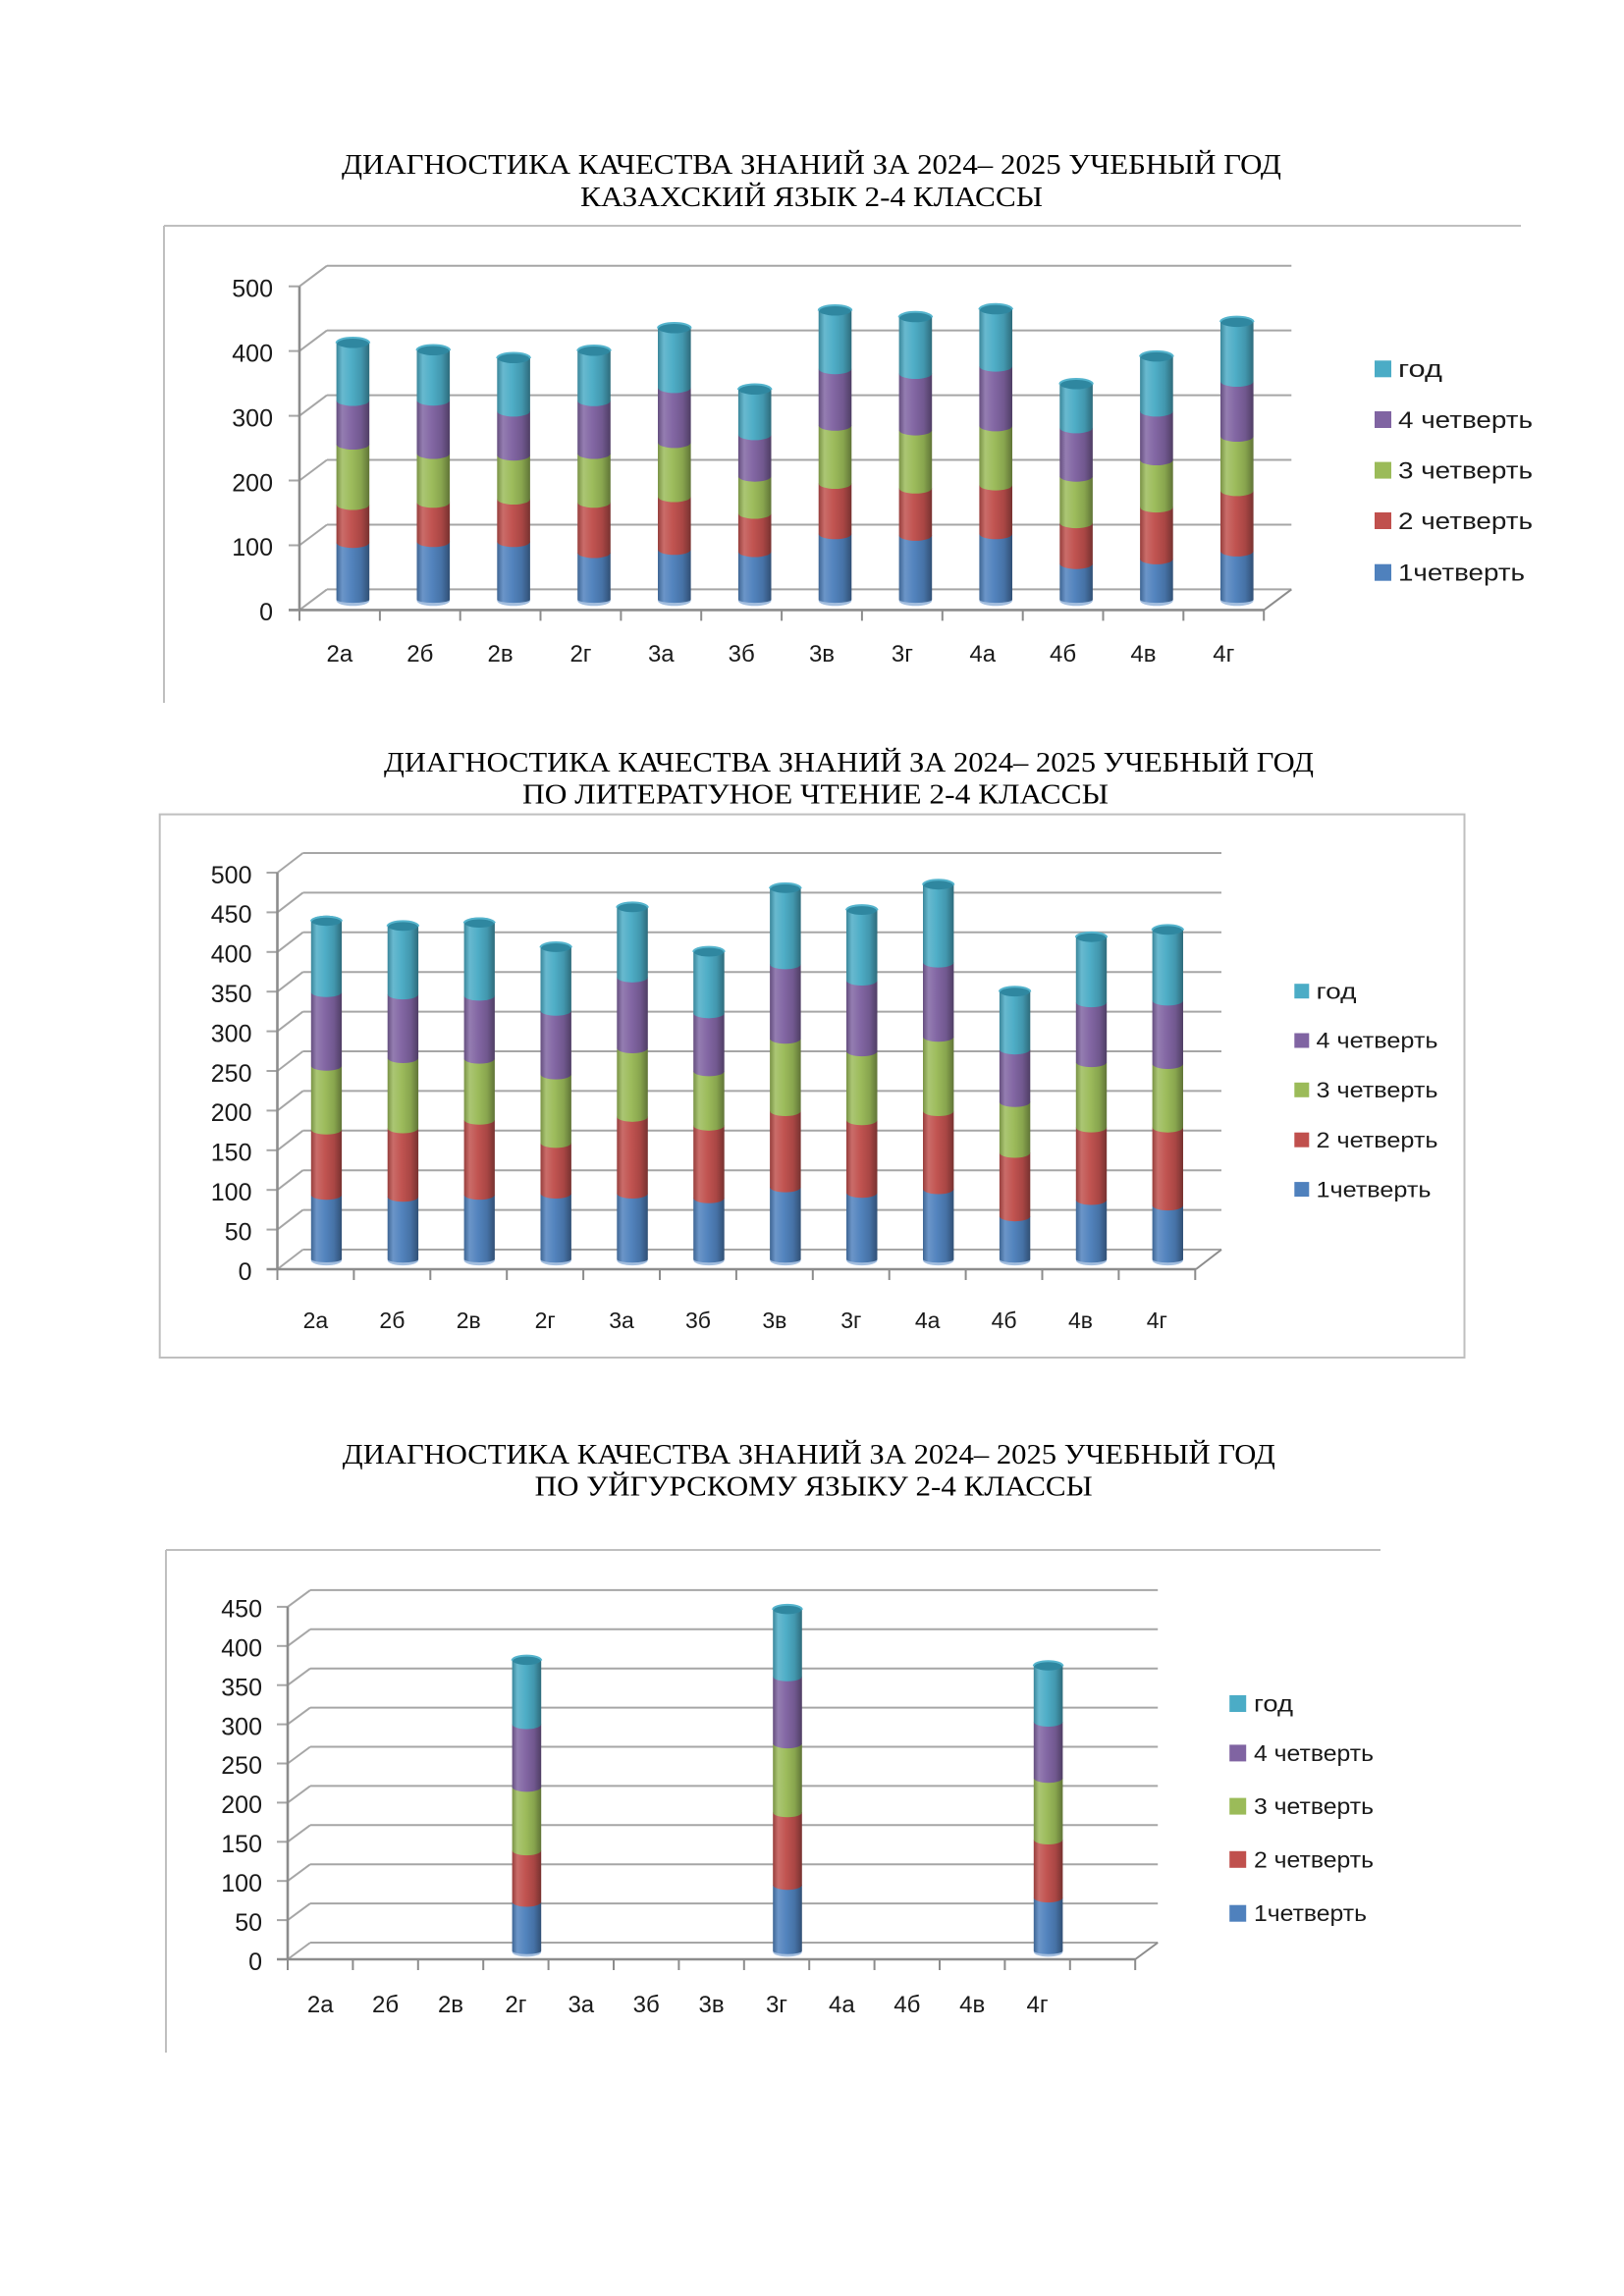  I want to click on svg-text: КАЗАХСКИЙ ЯЗЫК 2-4 КЛАССЫ, so click(811, 197).